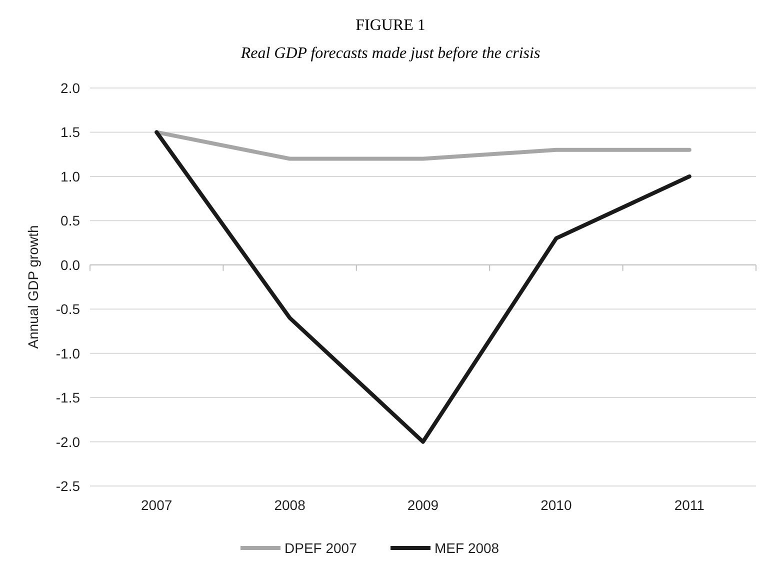 The height and width of the screenshot is (564, 765). What do you see at coordinates (33, 287) in the screenshot?
I see `y-axis-title: Annual GDP growth` at bounding box center [33, 287].